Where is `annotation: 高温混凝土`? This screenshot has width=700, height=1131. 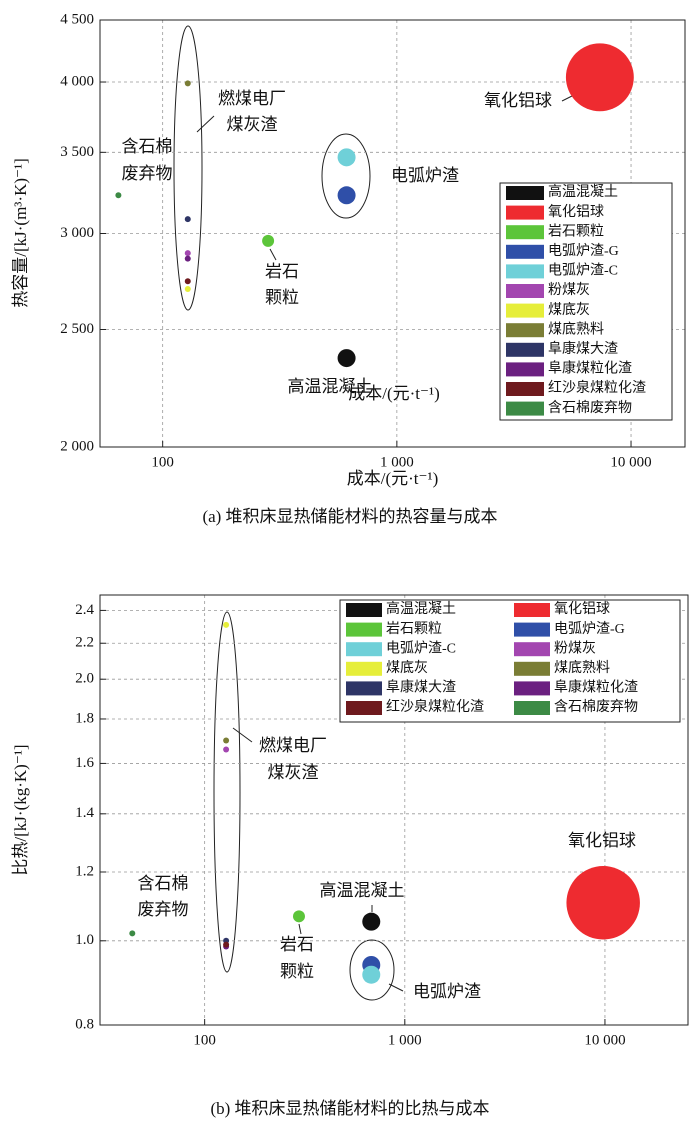
annotation: 高温混凝土 is located at coordinates (330, 386).